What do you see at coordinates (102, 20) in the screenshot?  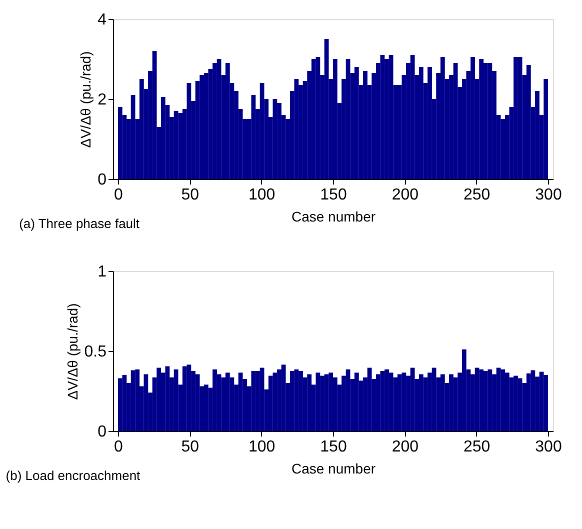 I see `y-tick-label: 4` at bounding box center [102, 20].